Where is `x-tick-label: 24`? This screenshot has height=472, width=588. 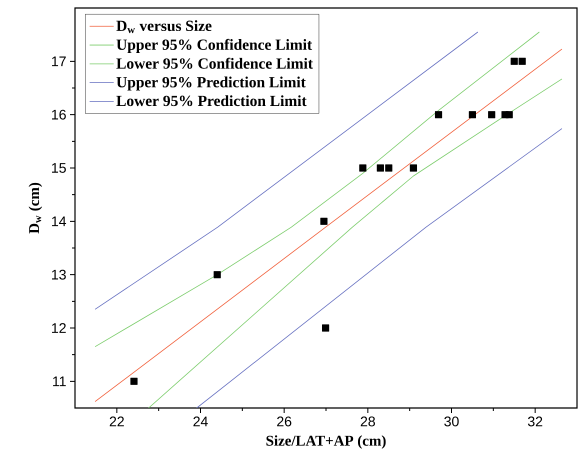
x-tick-label: 24 is located at coordinates (200, 421).